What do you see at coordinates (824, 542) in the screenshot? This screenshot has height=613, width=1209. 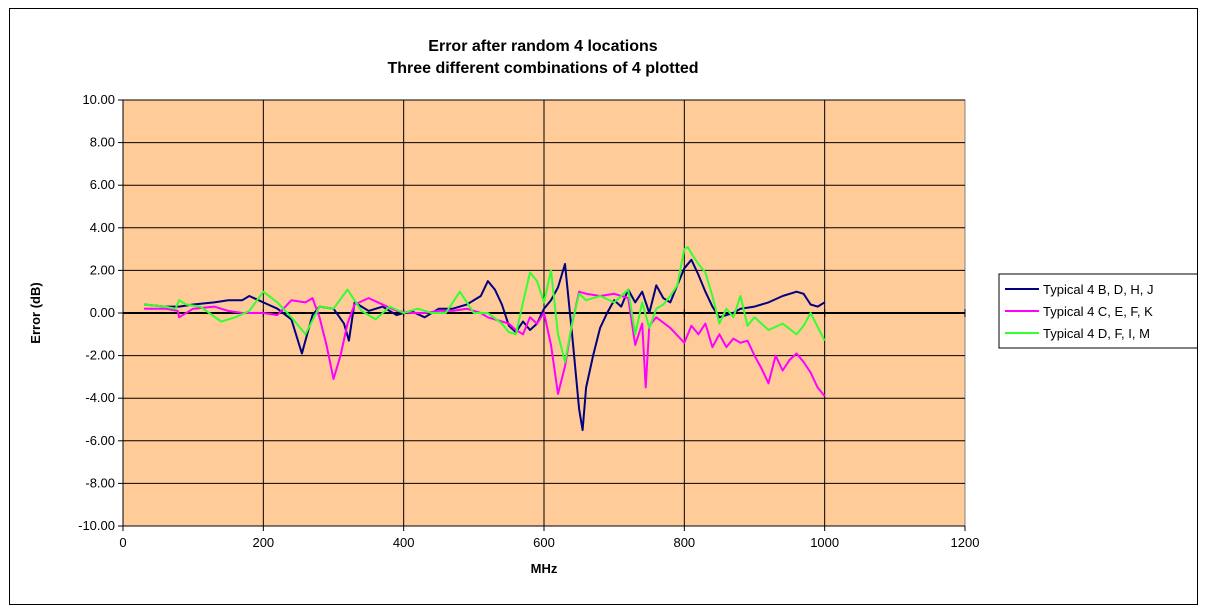 I see `x-tick-label: 1000` at bounding box center [824, 542].